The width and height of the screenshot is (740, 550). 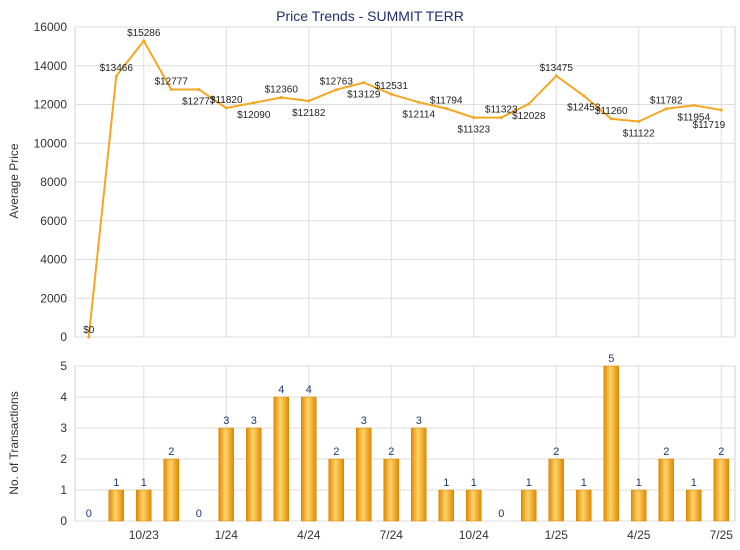 I want to click on x-tick-label: 10/24, so click(x=474, y=535).